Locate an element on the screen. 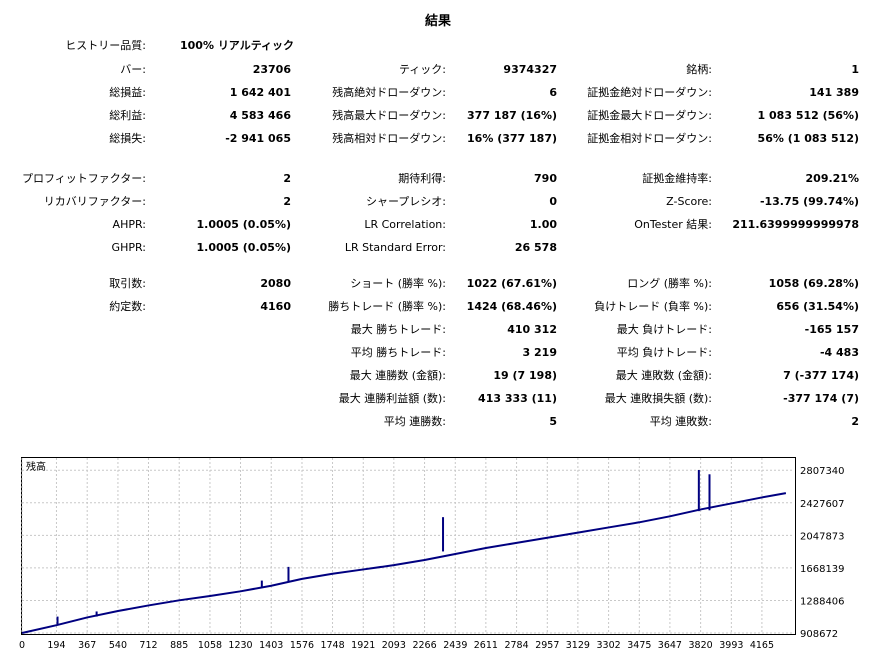 This screenshot has height=666, width=876. stats-row: 平均 勝ちトレード: 3 219 平均 負けトレード: -4 483 is located at coordinates (438, 353).